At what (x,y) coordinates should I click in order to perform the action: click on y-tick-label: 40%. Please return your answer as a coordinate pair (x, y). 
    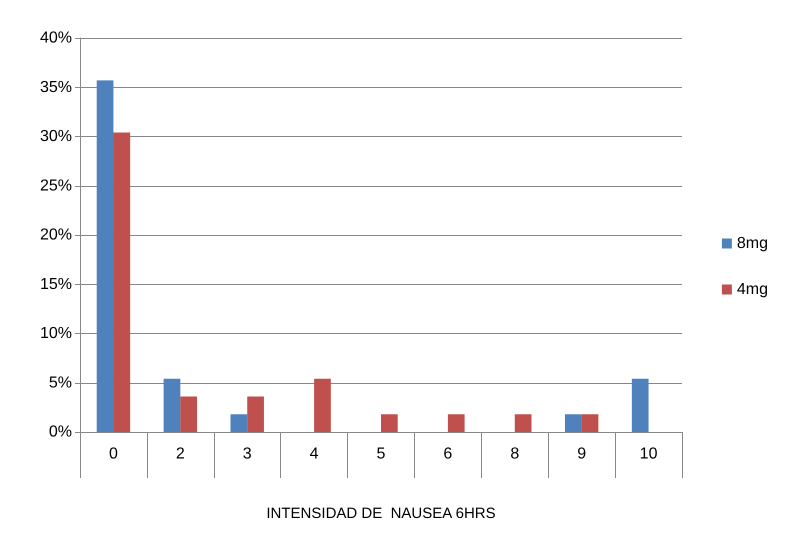
    Looking at the image, I should click on (56, 38).